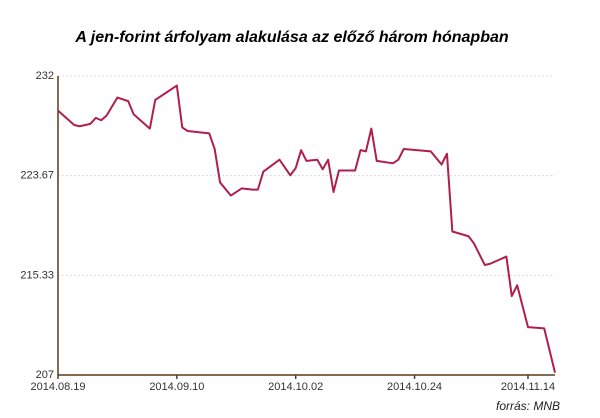 This screenshot has width=600, height=418. Describe the element at coordinates (528, 406) in the screenshot. I see `source: forrás: MNB` at that location.